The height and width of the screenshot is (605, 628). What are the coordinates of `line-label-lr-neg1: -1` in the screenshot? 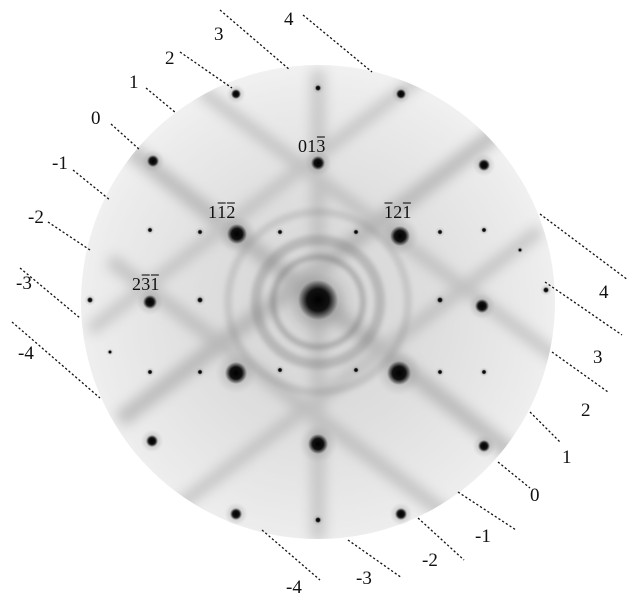 It's located at (483, 536).